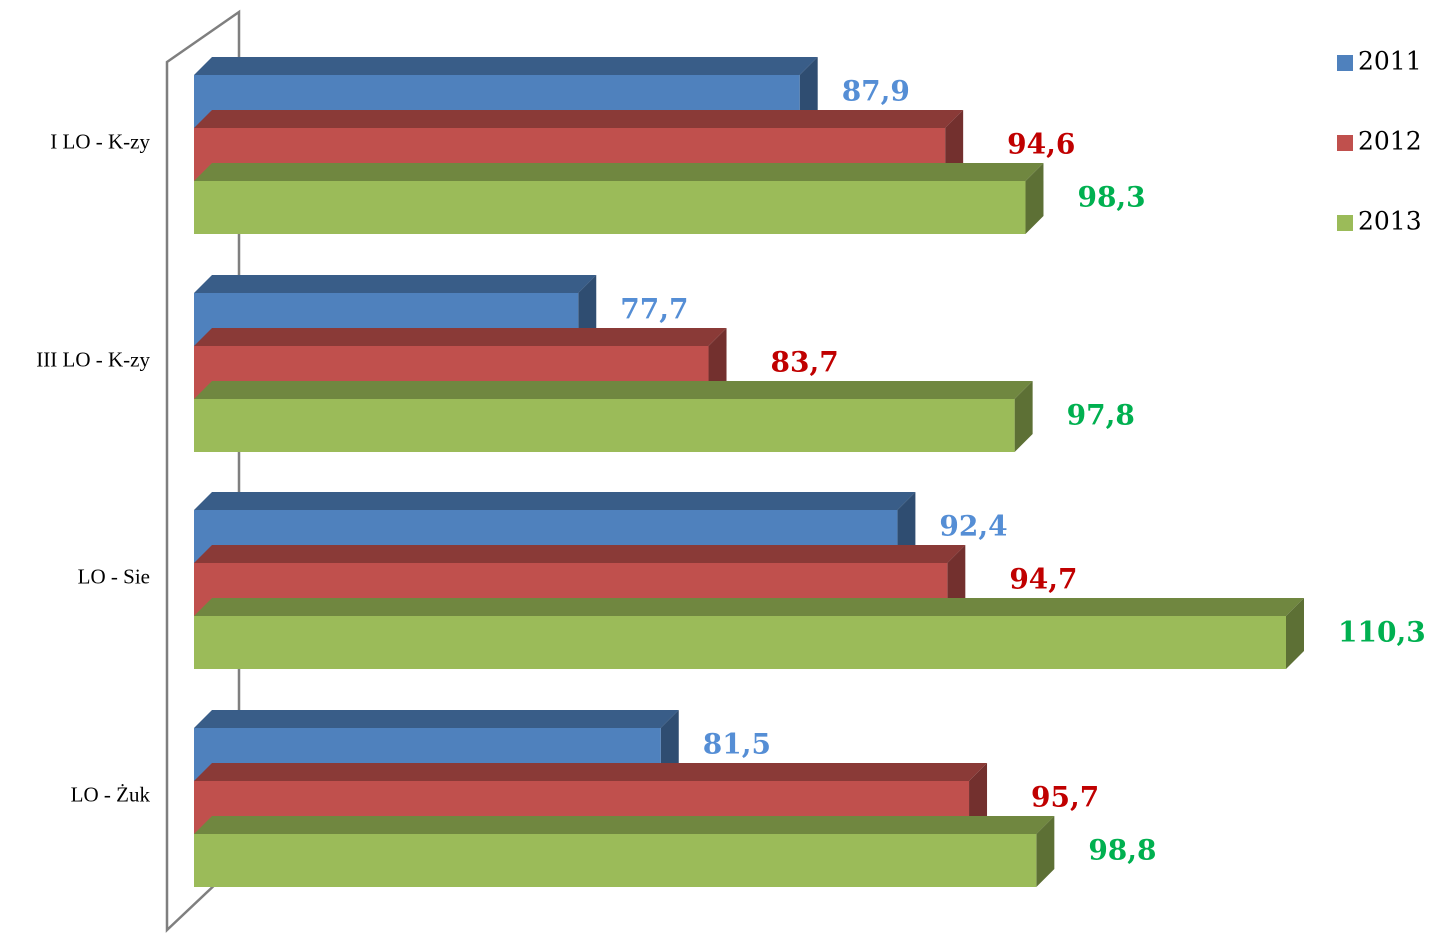 The image size is (1436, 934). Describe the element at coordinates (1111, 197) in the screenshot. I see `value-label: 98,3` at that location.